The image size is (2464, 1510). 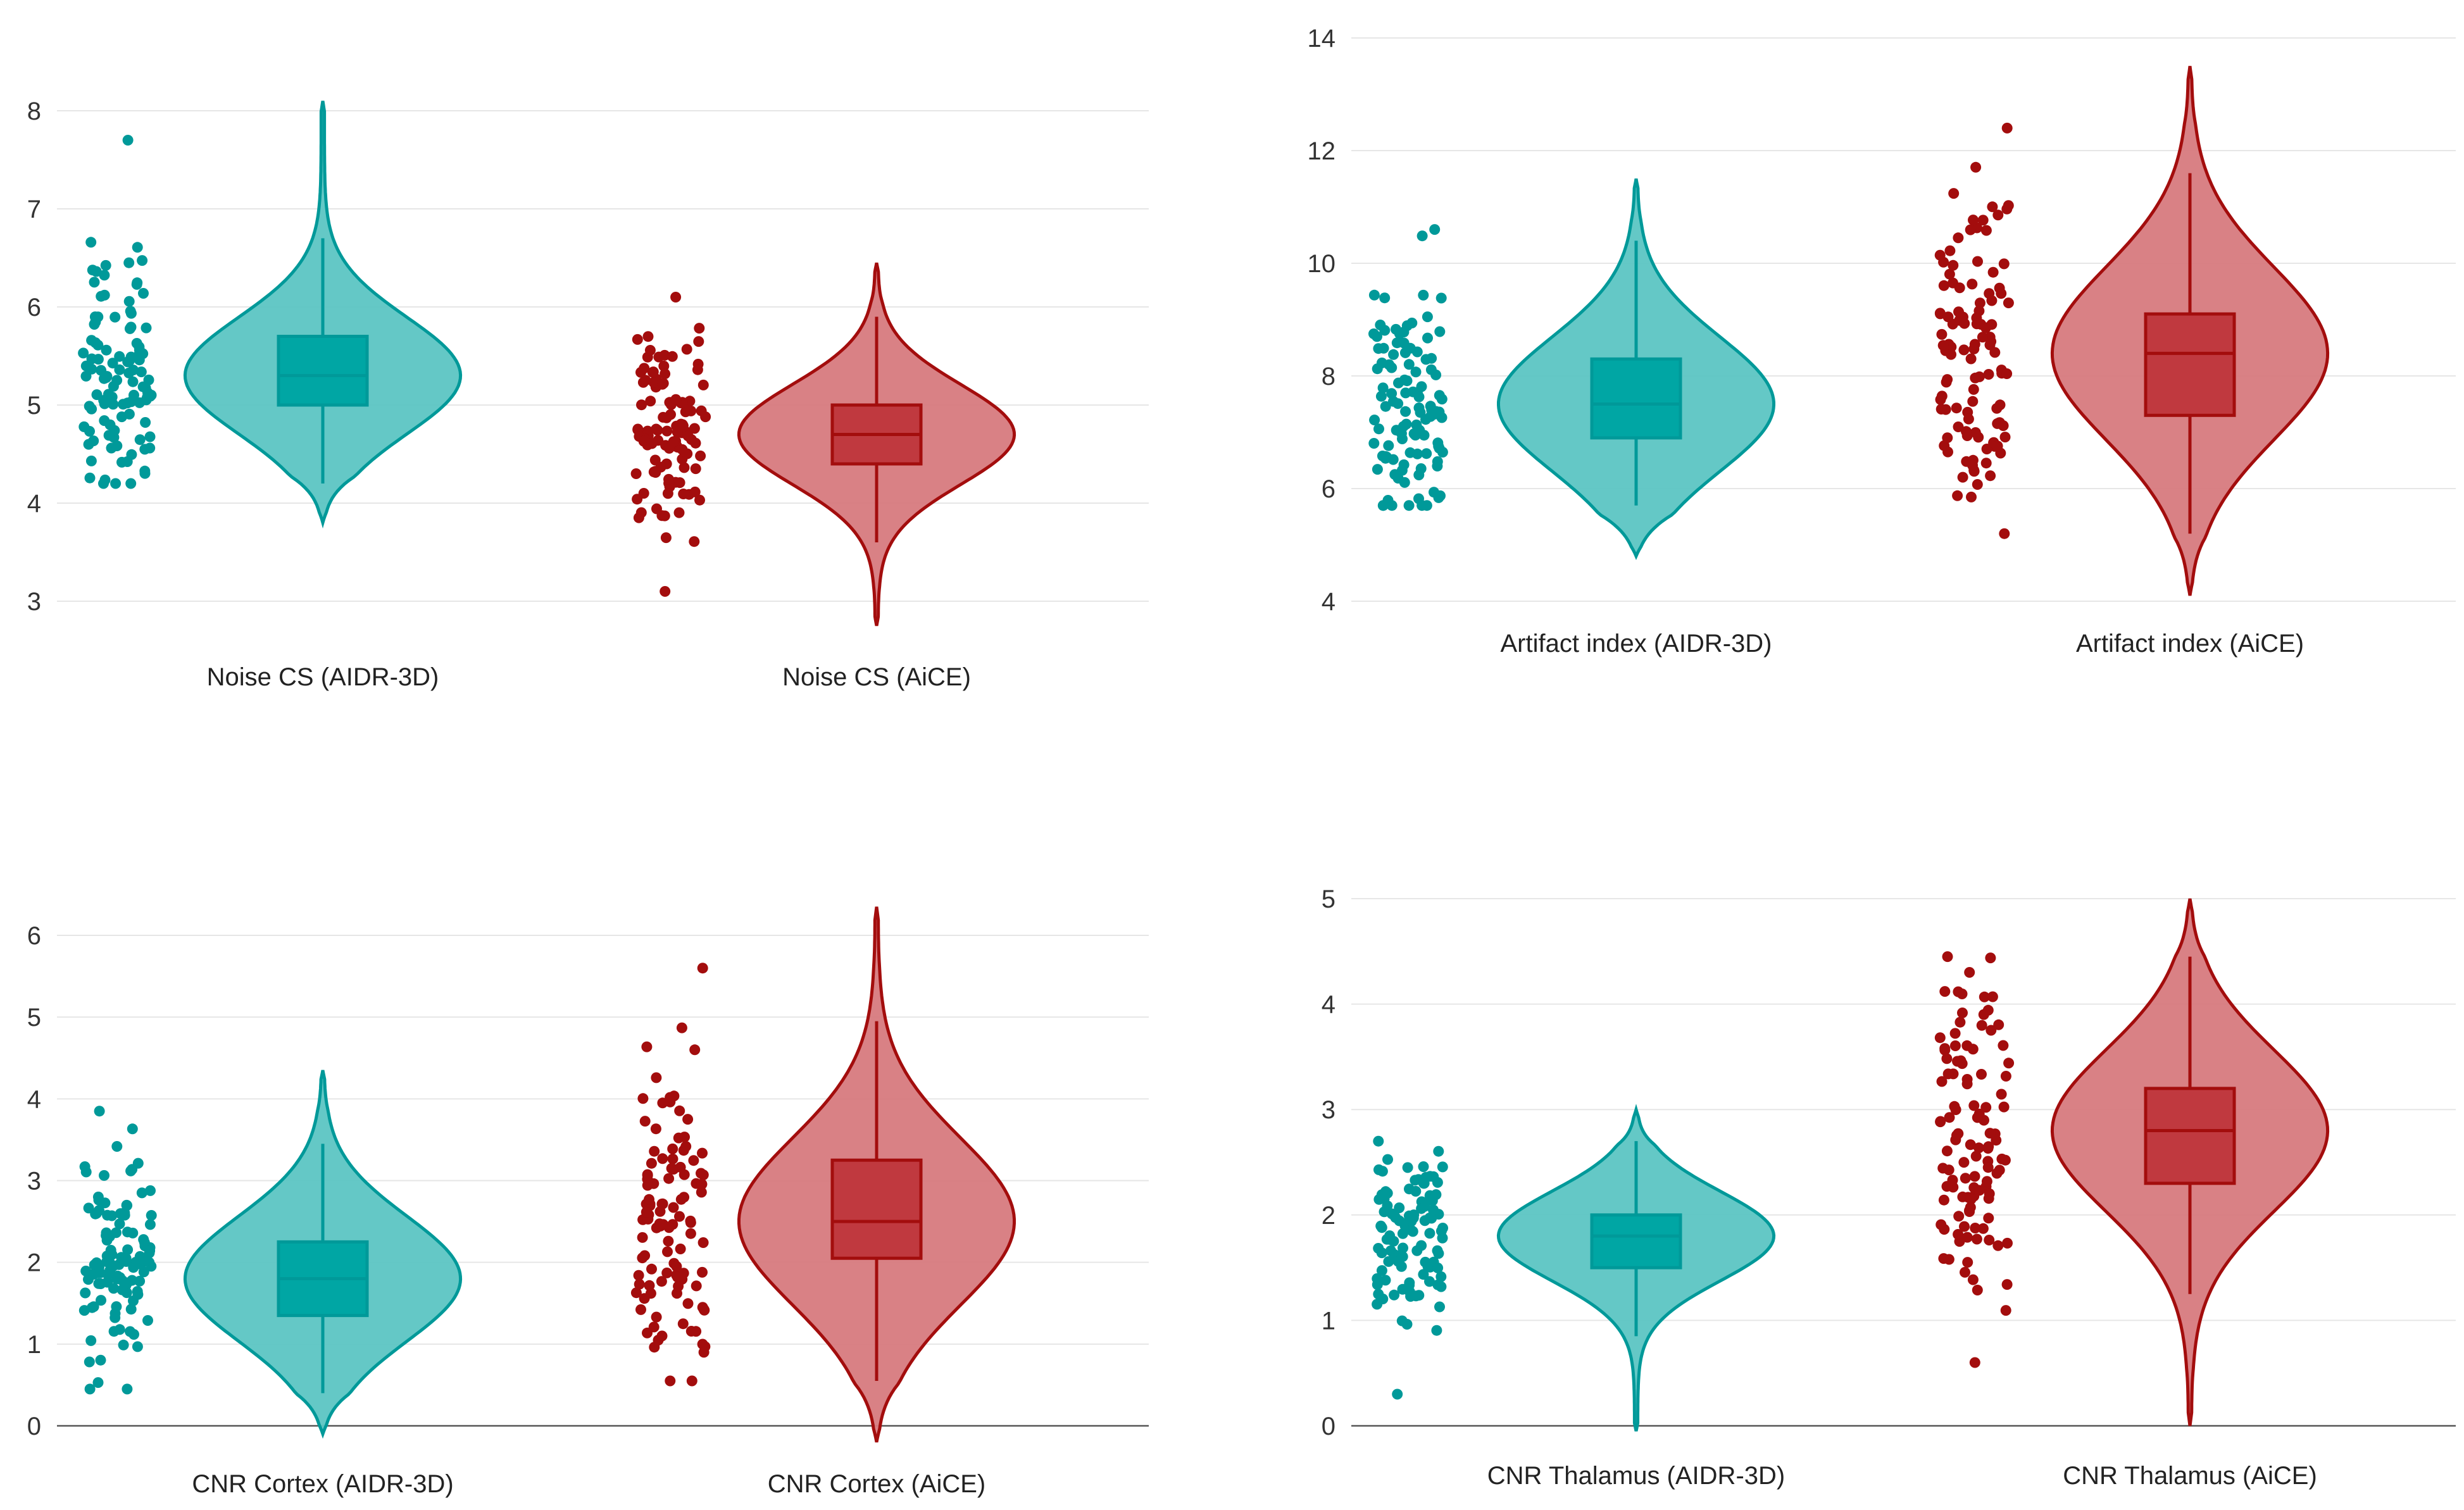 I want to click on y-tick-label: 4, so click(x=34, y=504).